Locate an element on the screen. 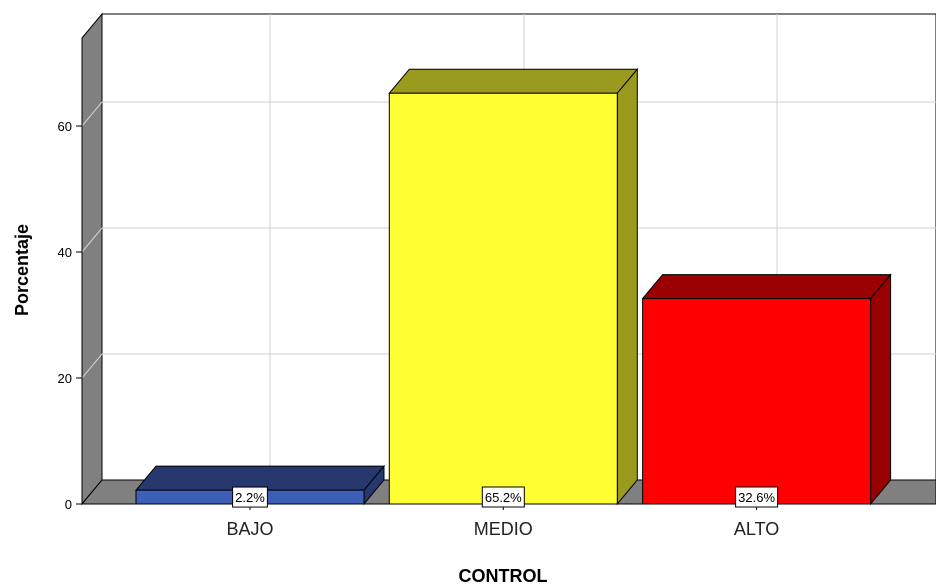  left-wall is located at coordinates (92, 259).